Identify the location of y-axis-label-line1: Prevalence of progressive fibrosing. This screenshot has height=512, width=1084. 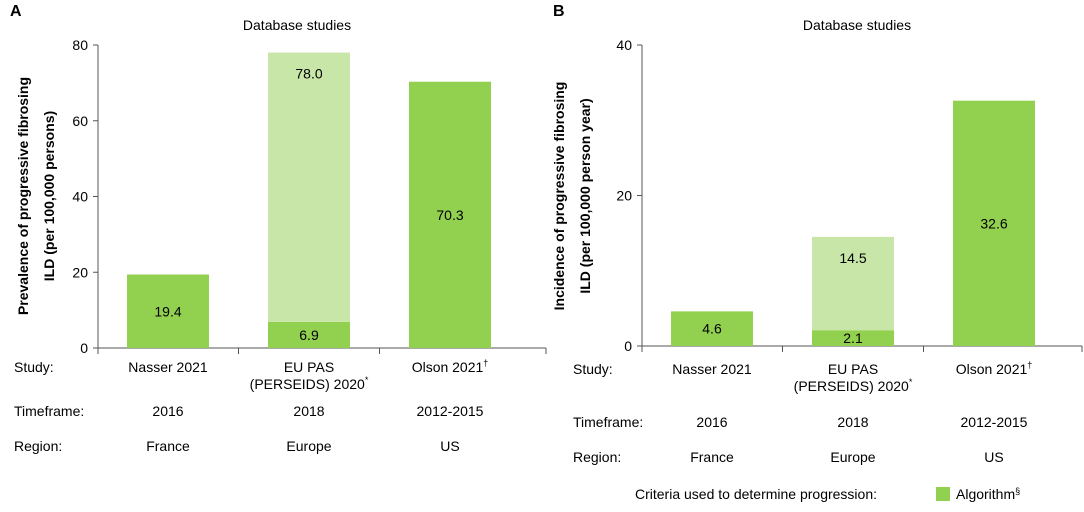
(23, 196).